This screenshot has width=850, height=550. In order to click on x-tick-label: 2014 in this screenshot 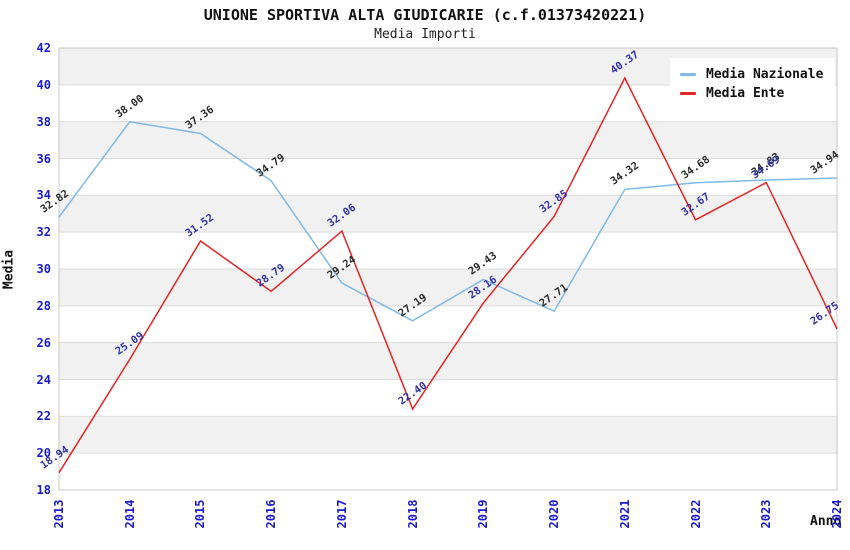, I will do `click(129, 514)`.